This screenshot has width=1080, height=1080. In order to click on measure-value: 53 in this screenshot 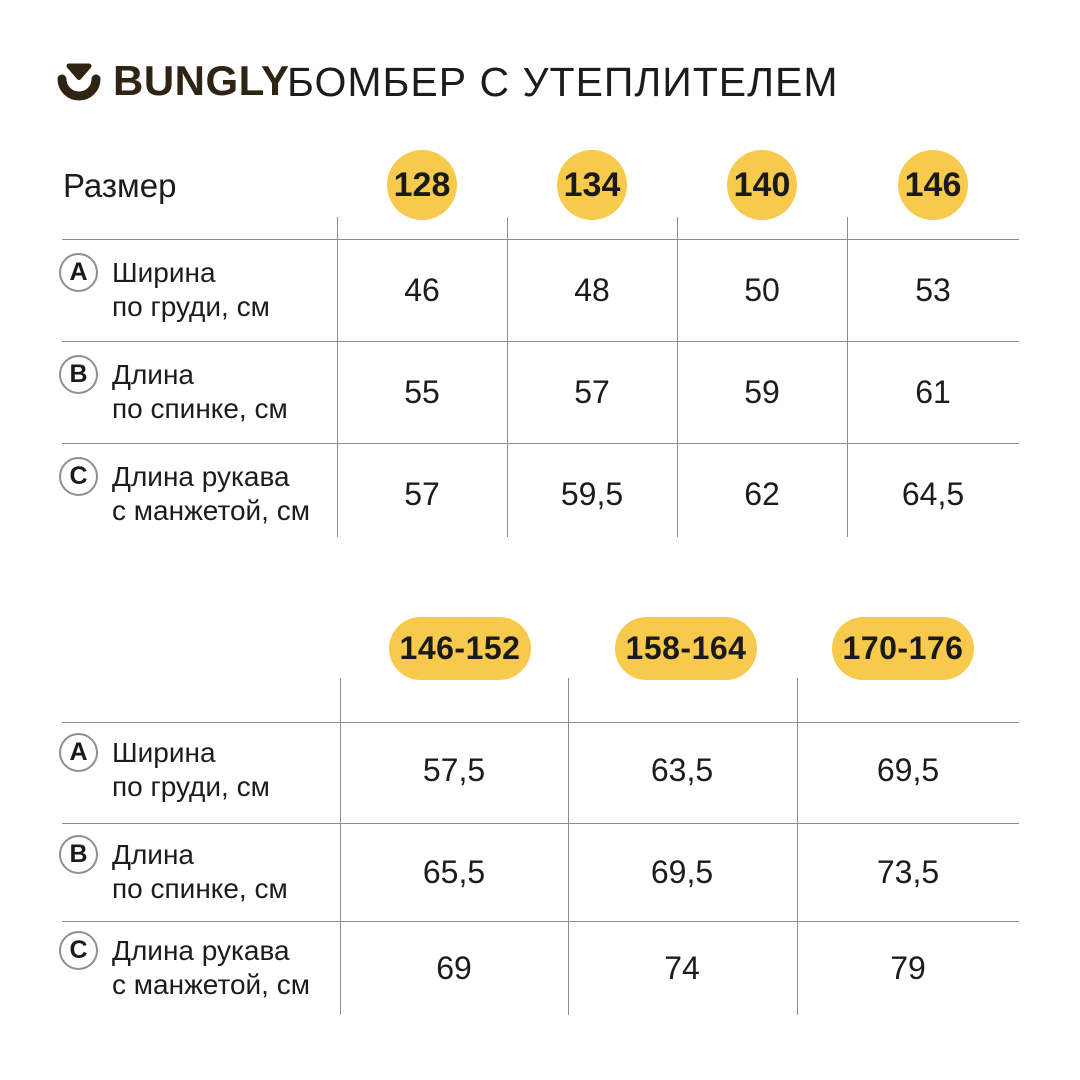, I will do `click(933, 290)`.